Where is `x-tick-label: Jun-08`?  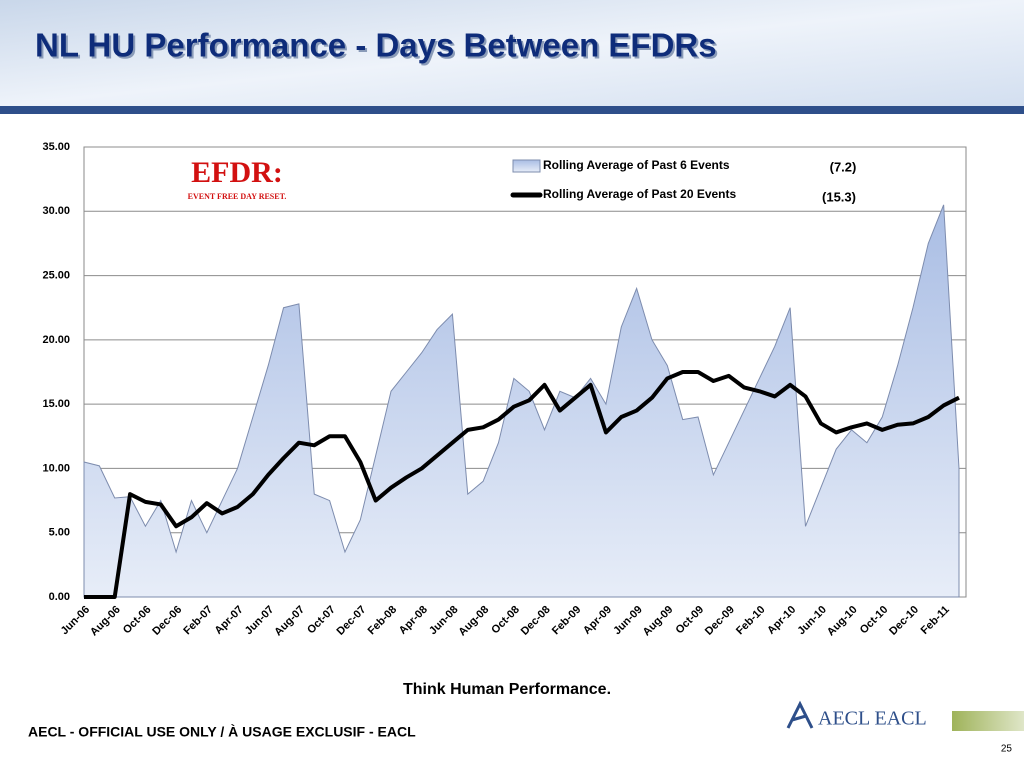
x-tick-label: Jun-08 is located at coordinates (444, 621).